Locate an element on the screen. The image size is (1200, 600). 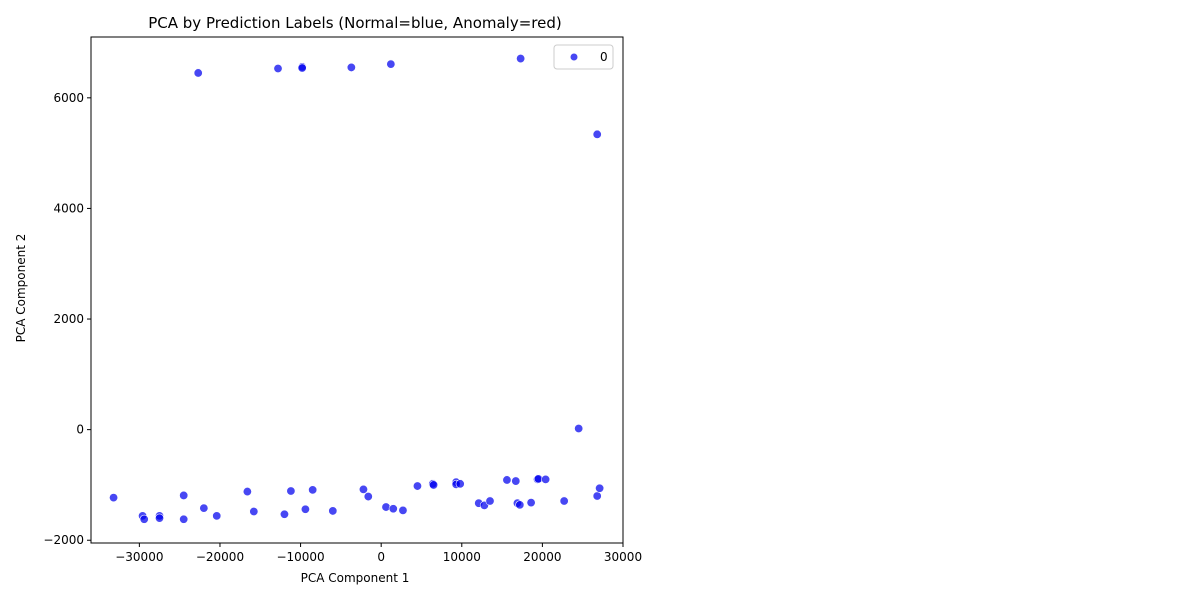
legend-marker is located at coordinates (574, 57).